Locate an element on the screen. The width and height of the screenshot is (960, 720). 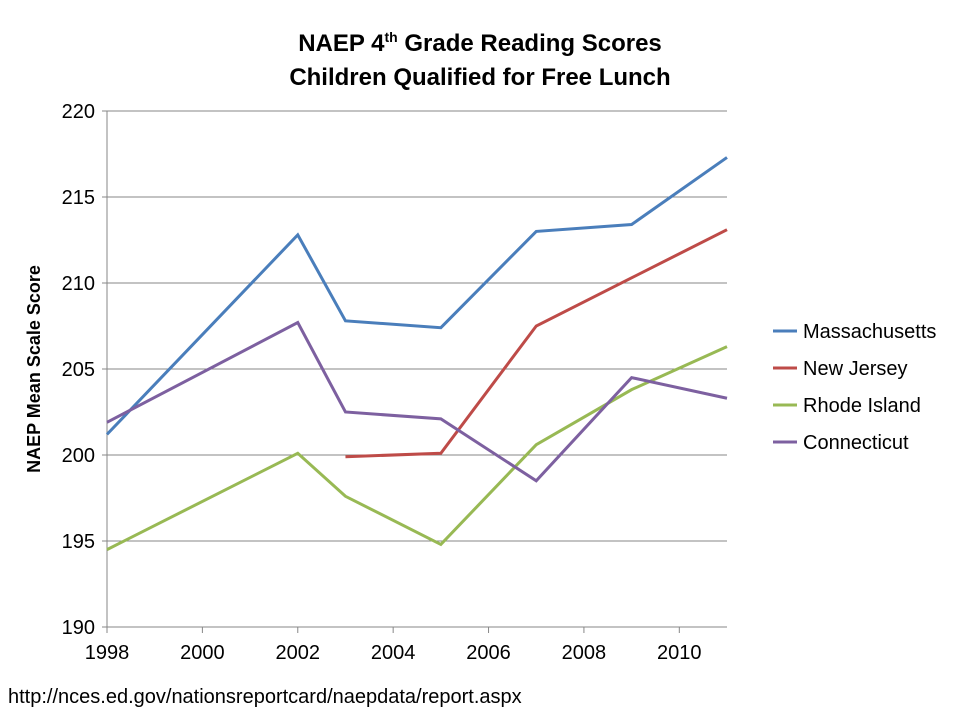
y-tick-label: 210 is located at coordinates (78, 284).